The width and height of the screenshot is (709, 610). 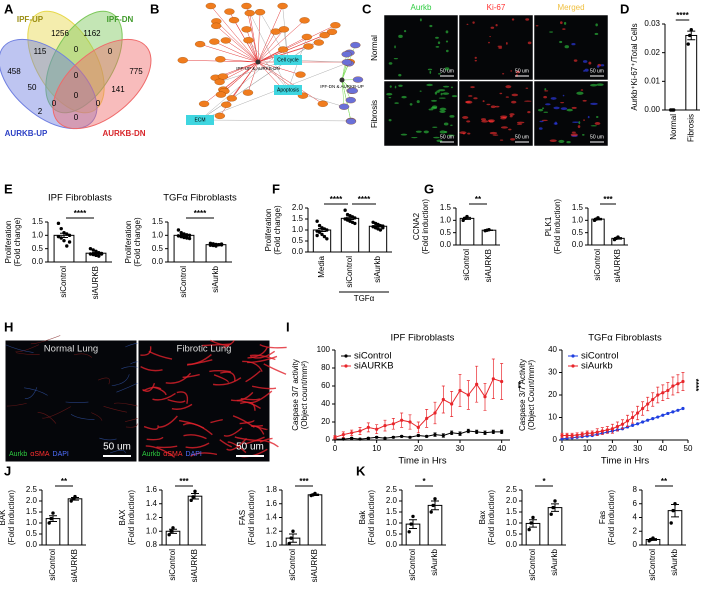 What do you see at coordinates (416, 226) in the screenshot?
I see `y-axis-label: CCNA2` at bounding box center [416, 226].